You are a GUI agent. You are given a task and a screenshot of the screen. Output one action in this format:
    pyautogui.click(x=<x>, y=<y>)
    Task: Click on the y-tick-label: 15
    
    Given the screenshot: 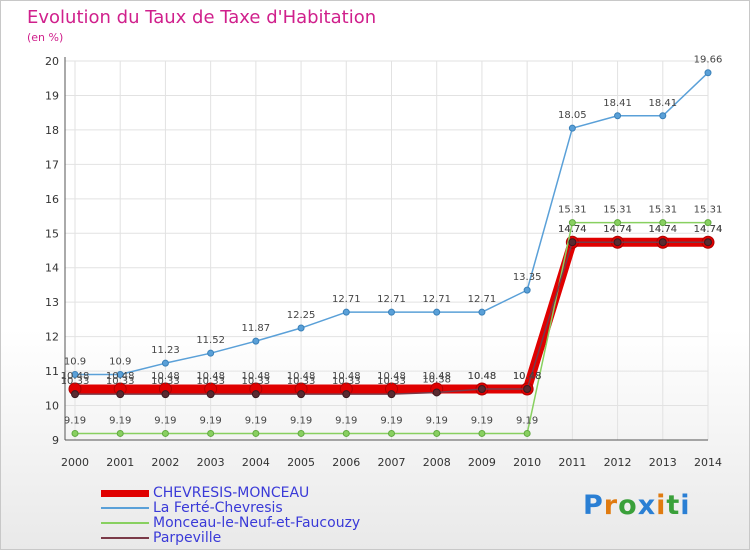 What is the action you would take?
    pyautogui.click(x=52, y=233)
    